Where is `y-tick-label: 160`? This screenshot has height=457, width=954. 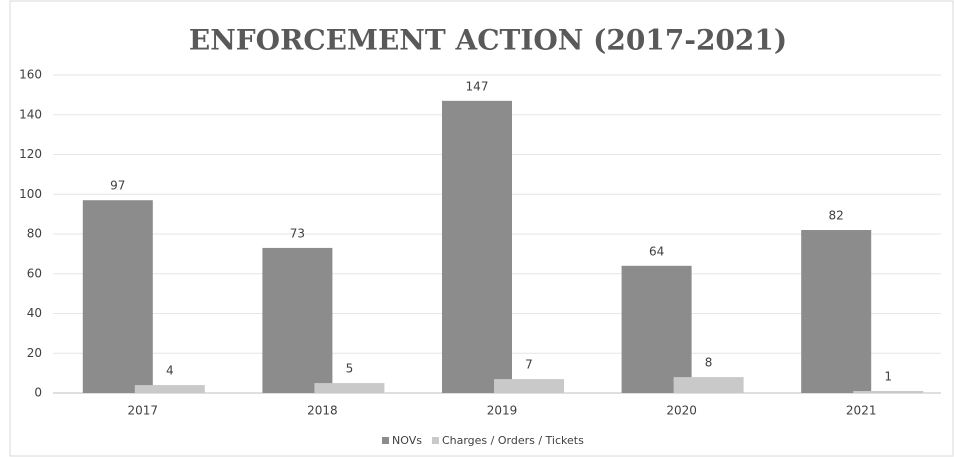
y-tick-label: 160 is located at coordinates (30, 75).